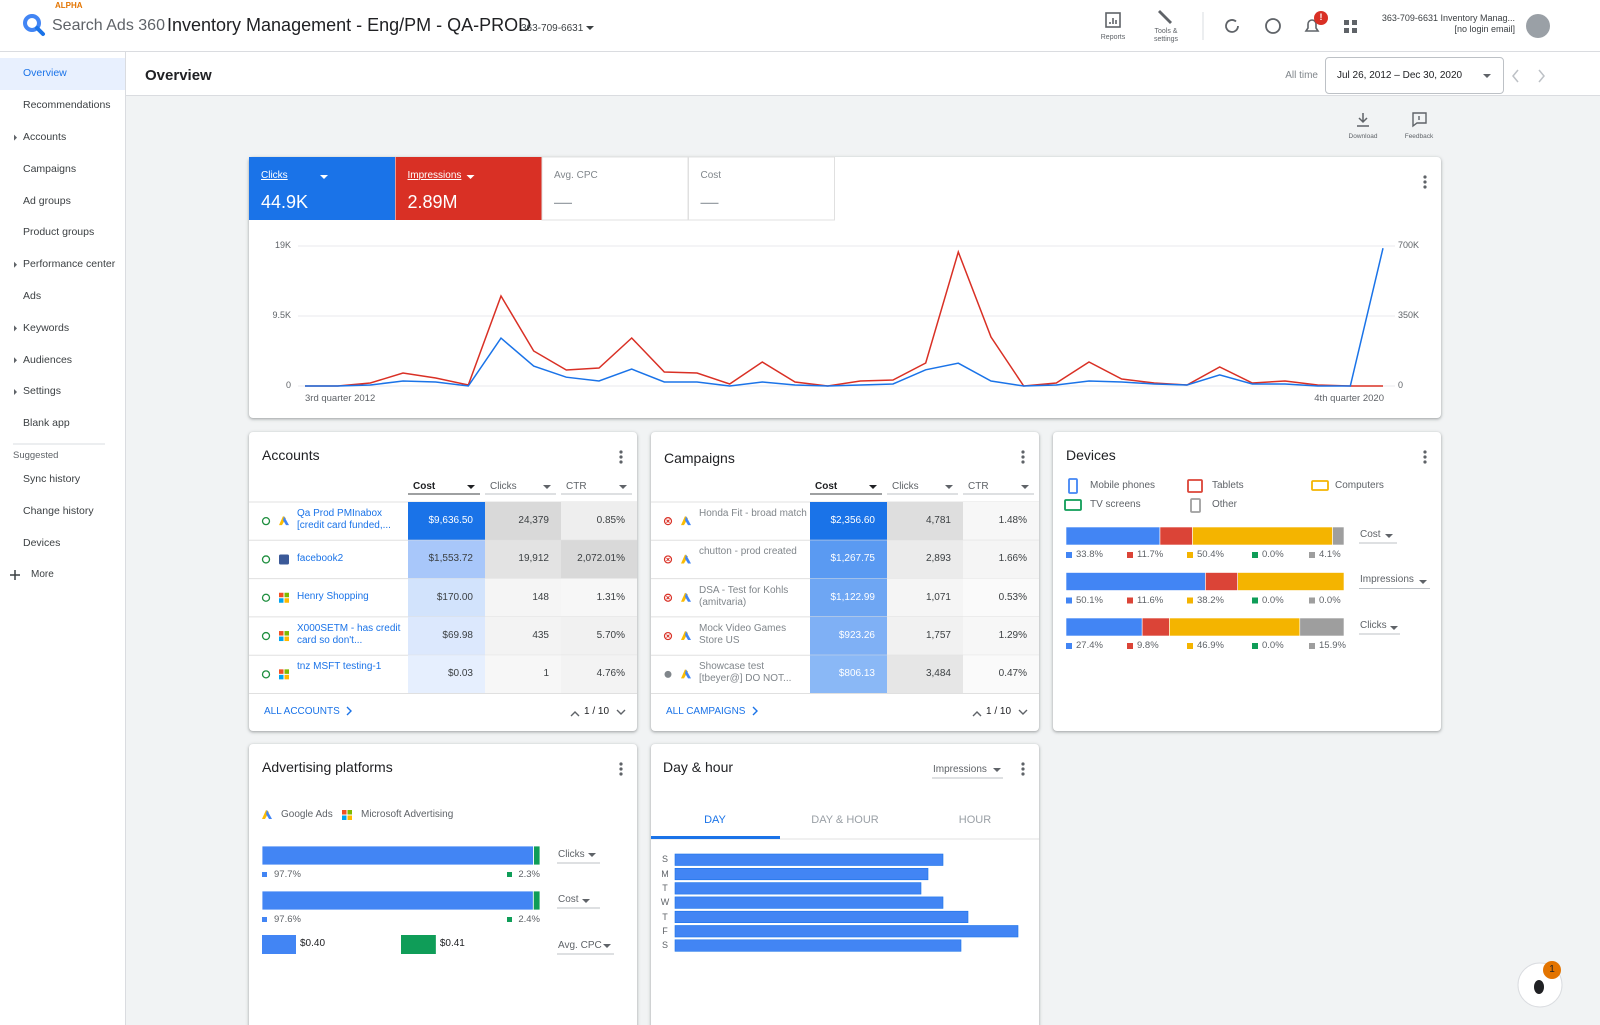  Describe the element at coordinates (744, 596) in the screenshot. I see `row-name: DSA - Test for Kohls (amitvaria)` at that location.